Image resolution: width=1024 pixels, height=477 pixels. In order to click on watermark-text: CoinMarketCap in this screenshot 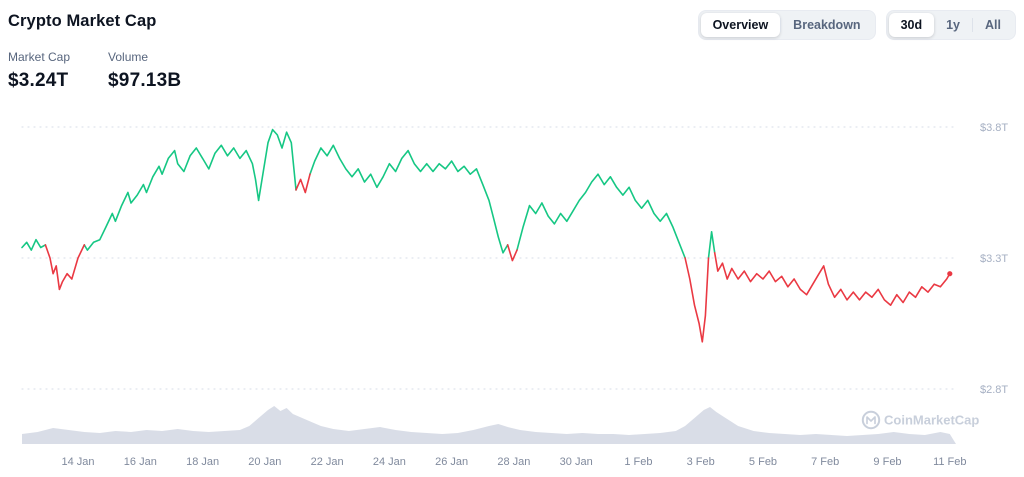, I will do `click(931, 420)`.